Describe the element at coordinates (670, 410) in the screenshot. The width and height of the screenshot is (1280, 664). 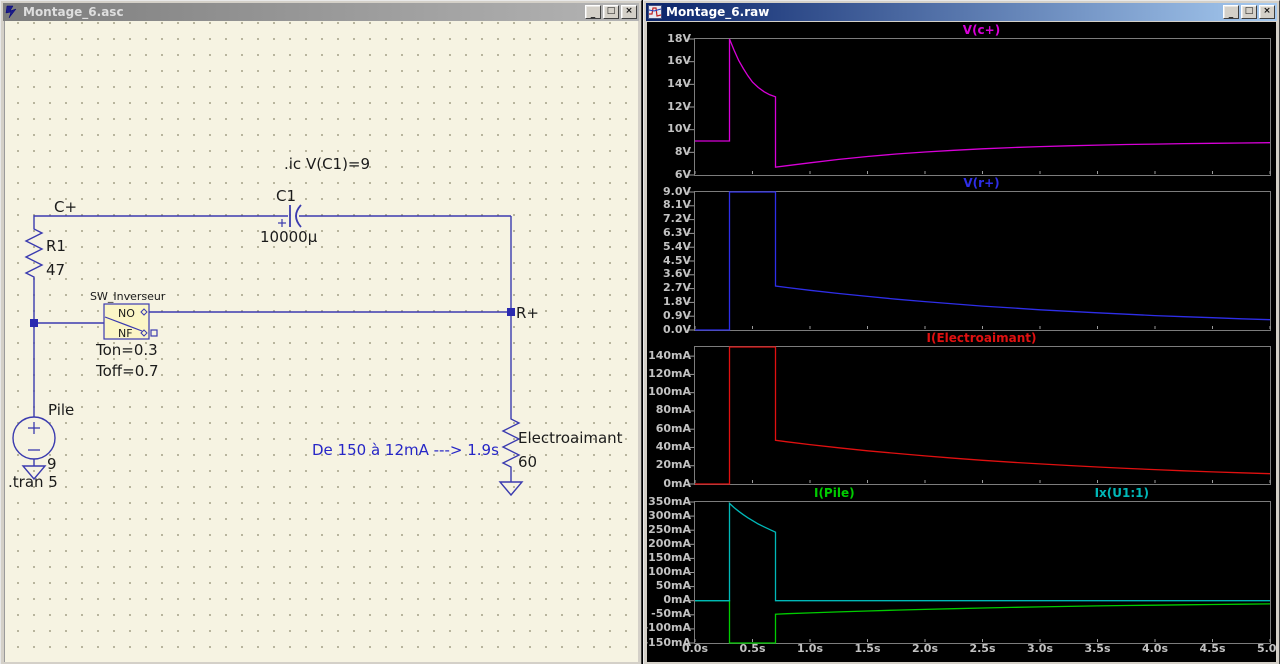
I see `y-axis-labels: 140mA 120mA 100mA 80mA 60mA 40mA 20mA 0mA` at that location.